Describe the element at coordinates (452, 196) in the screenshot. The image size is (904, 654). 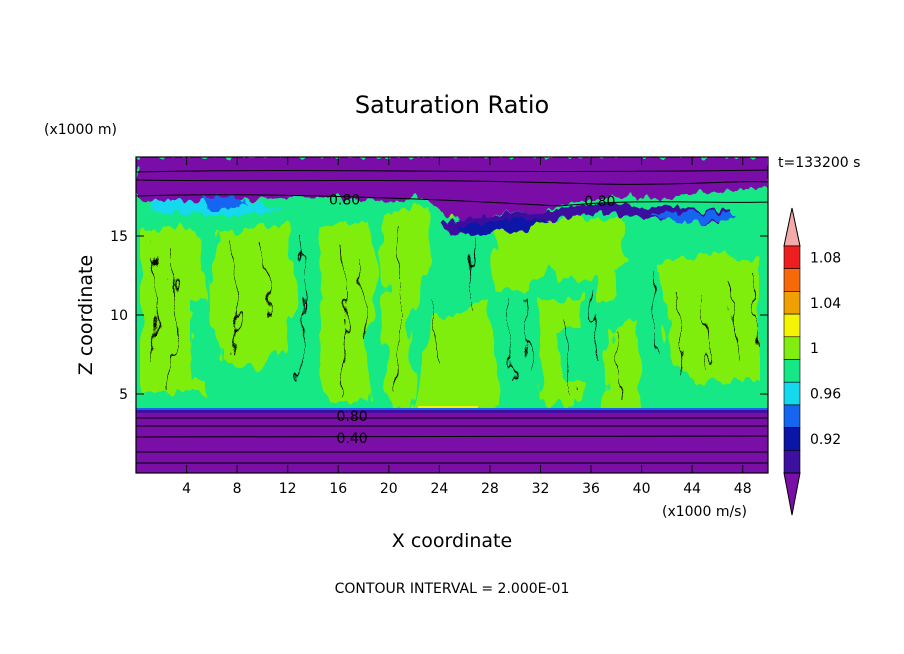
I see `upper-dry-layer` at that location.